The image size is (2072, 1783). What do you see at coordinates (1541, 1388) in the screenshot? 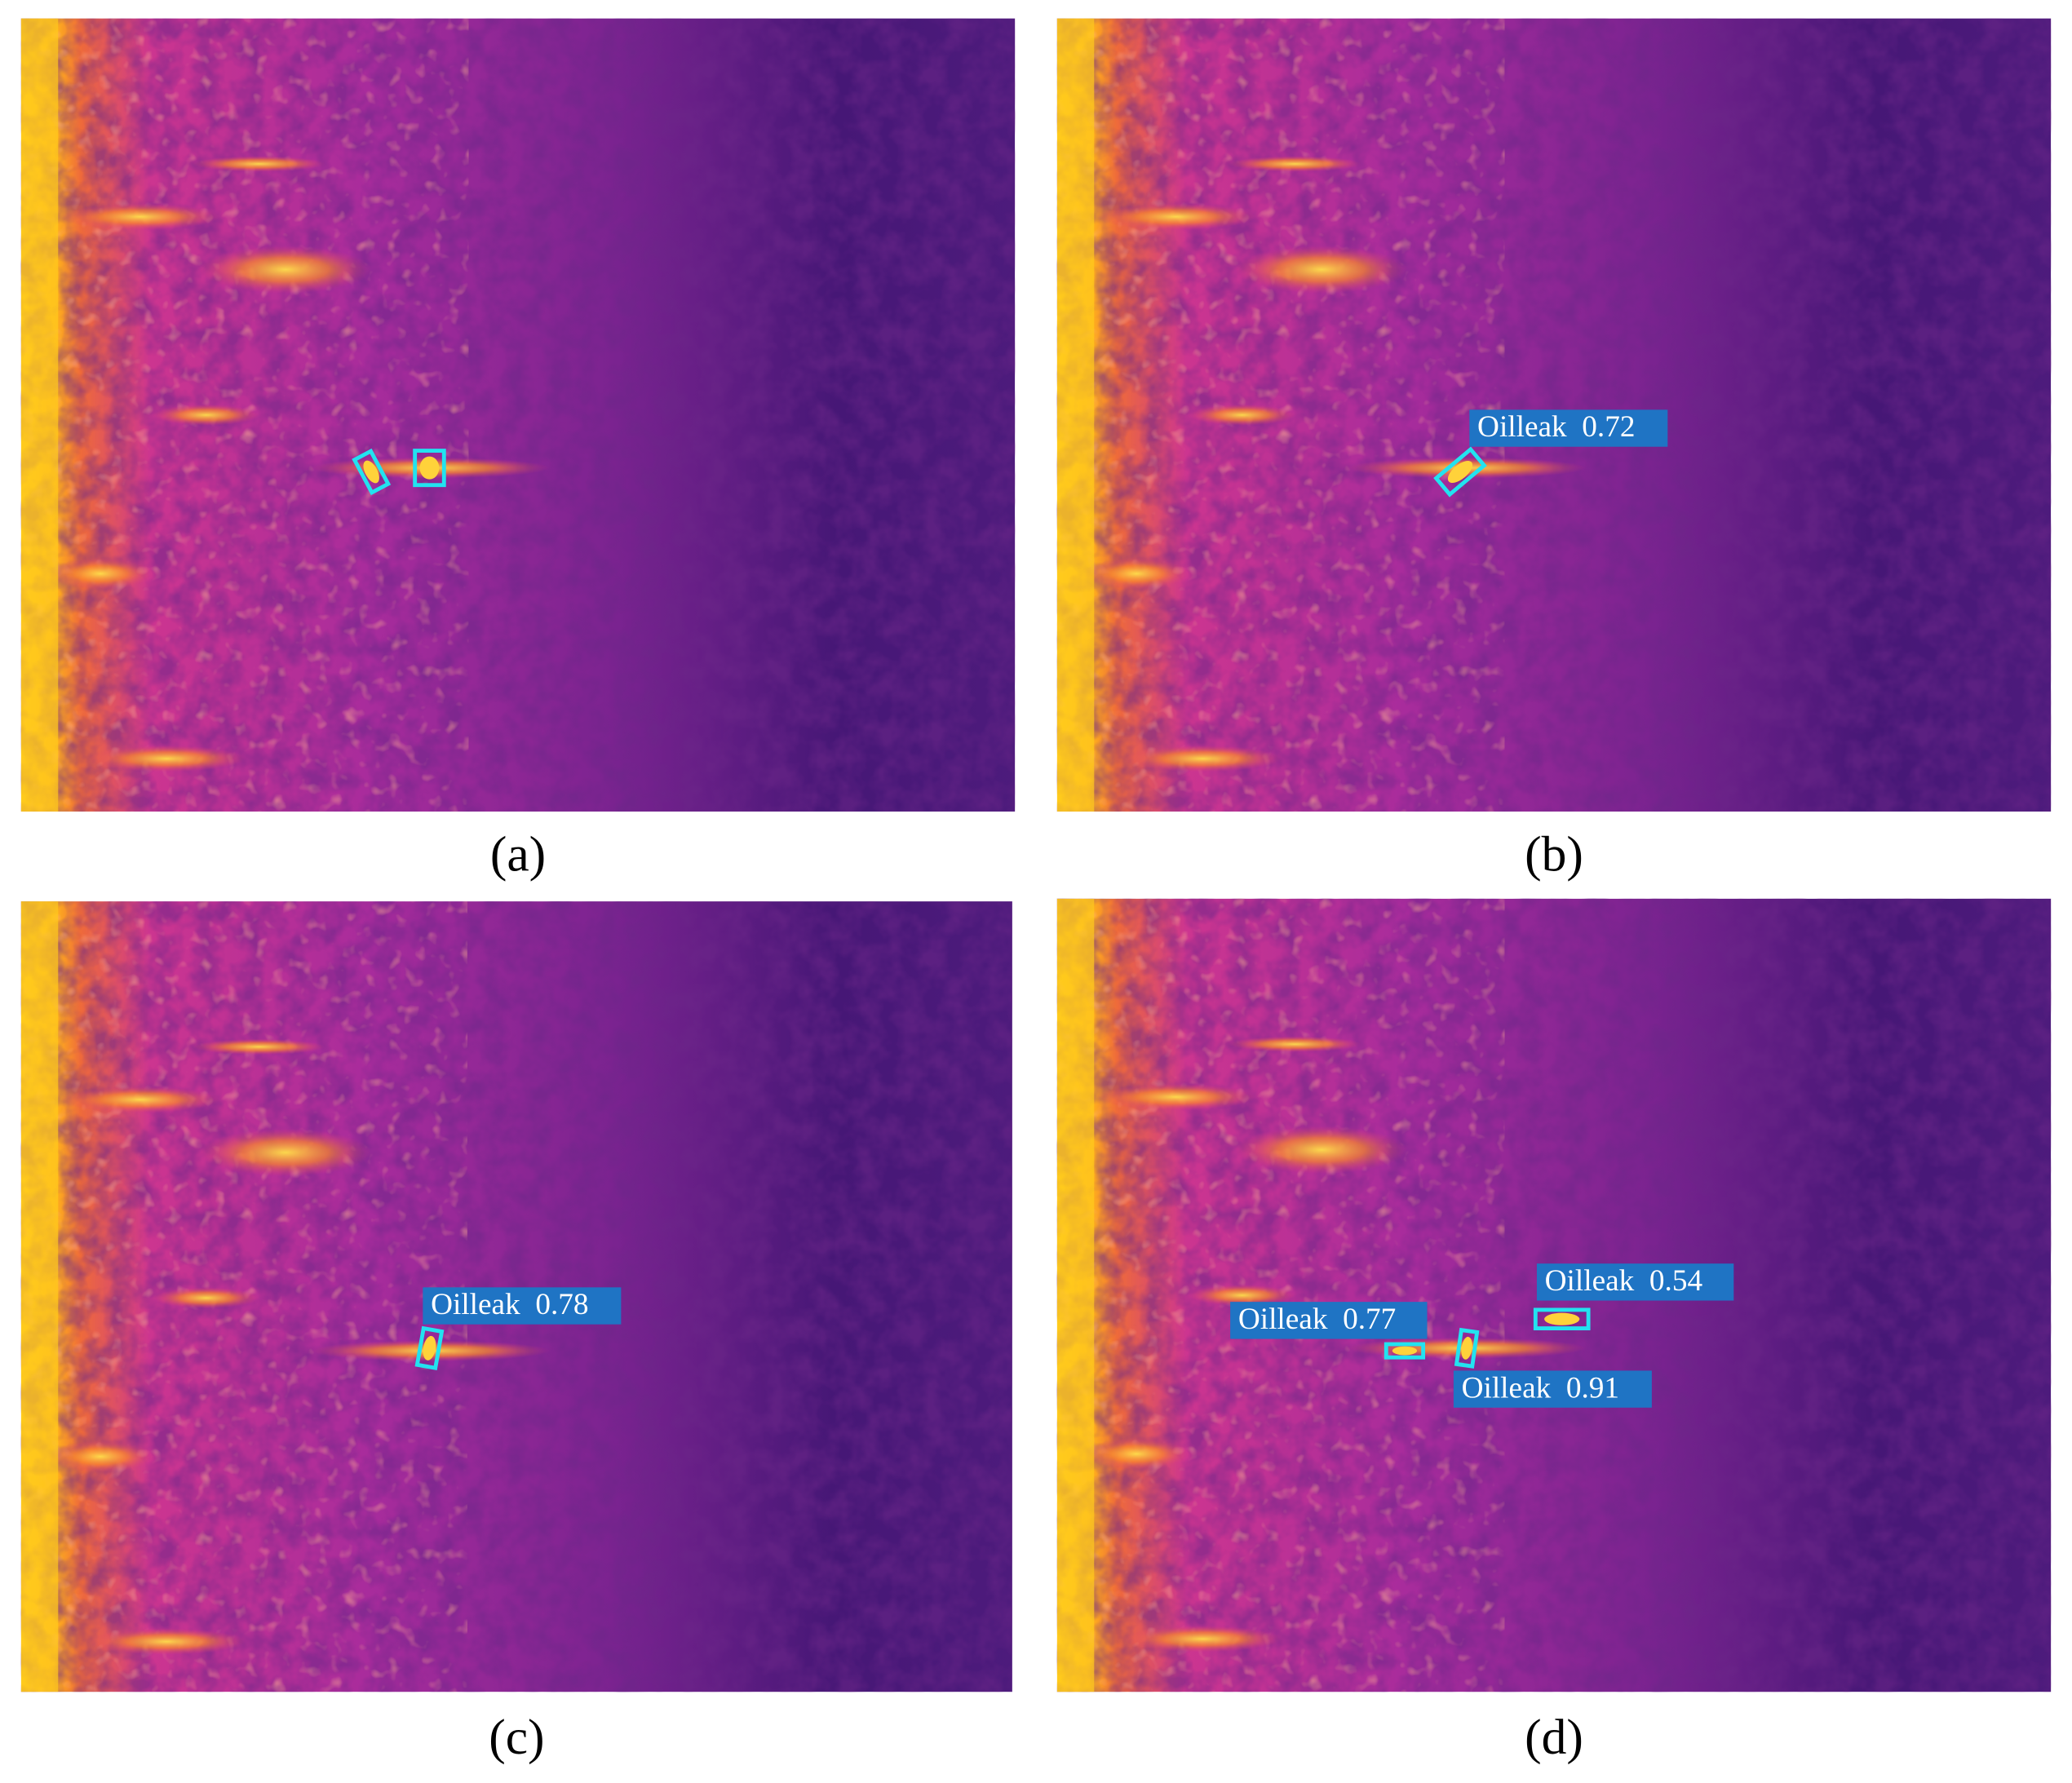
I see `detection-label: Oilleak 0.91` at bounding box center [1541, 1388].